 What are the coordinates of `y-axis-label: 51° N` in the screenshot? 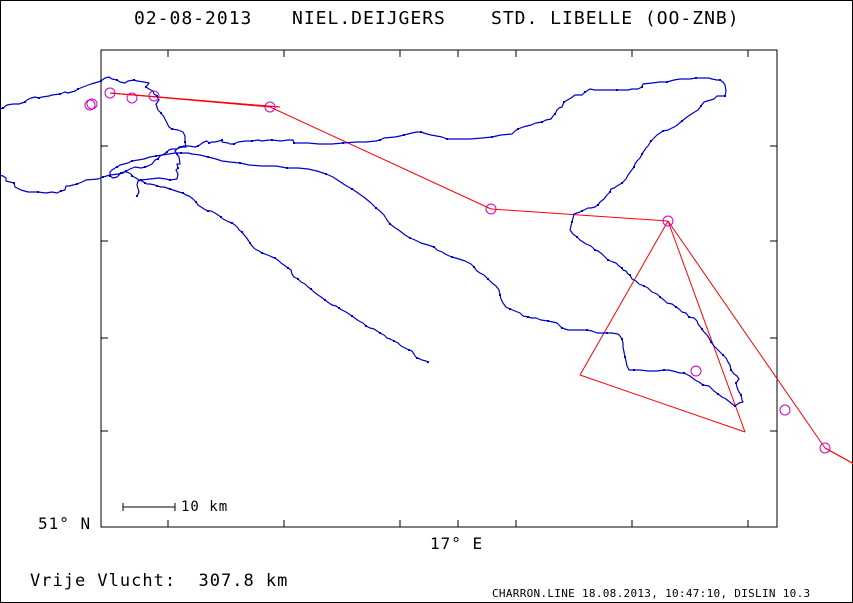 It's located at (65, 523).